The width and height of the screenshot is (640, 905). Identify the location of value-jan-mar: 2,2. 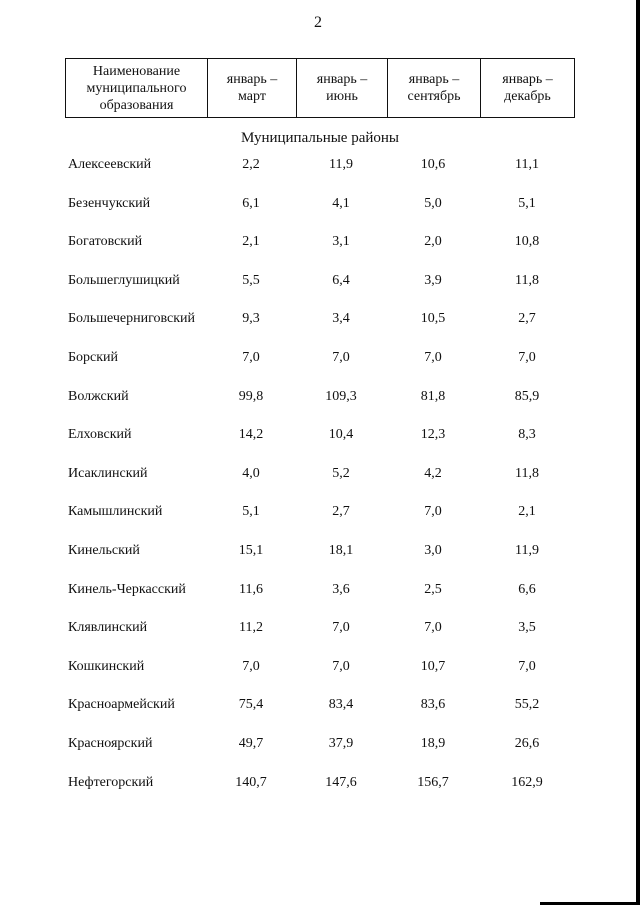
(251, 164).